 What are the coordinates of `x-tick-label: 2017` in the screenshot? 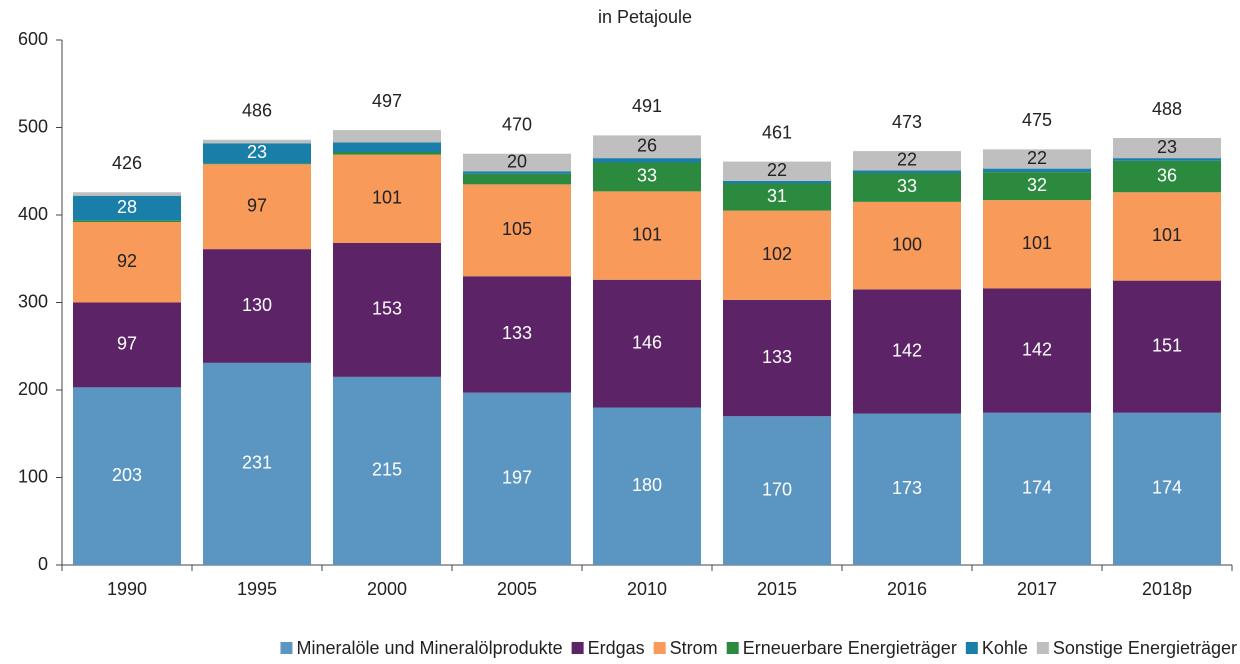 It's located at (1037, 589).